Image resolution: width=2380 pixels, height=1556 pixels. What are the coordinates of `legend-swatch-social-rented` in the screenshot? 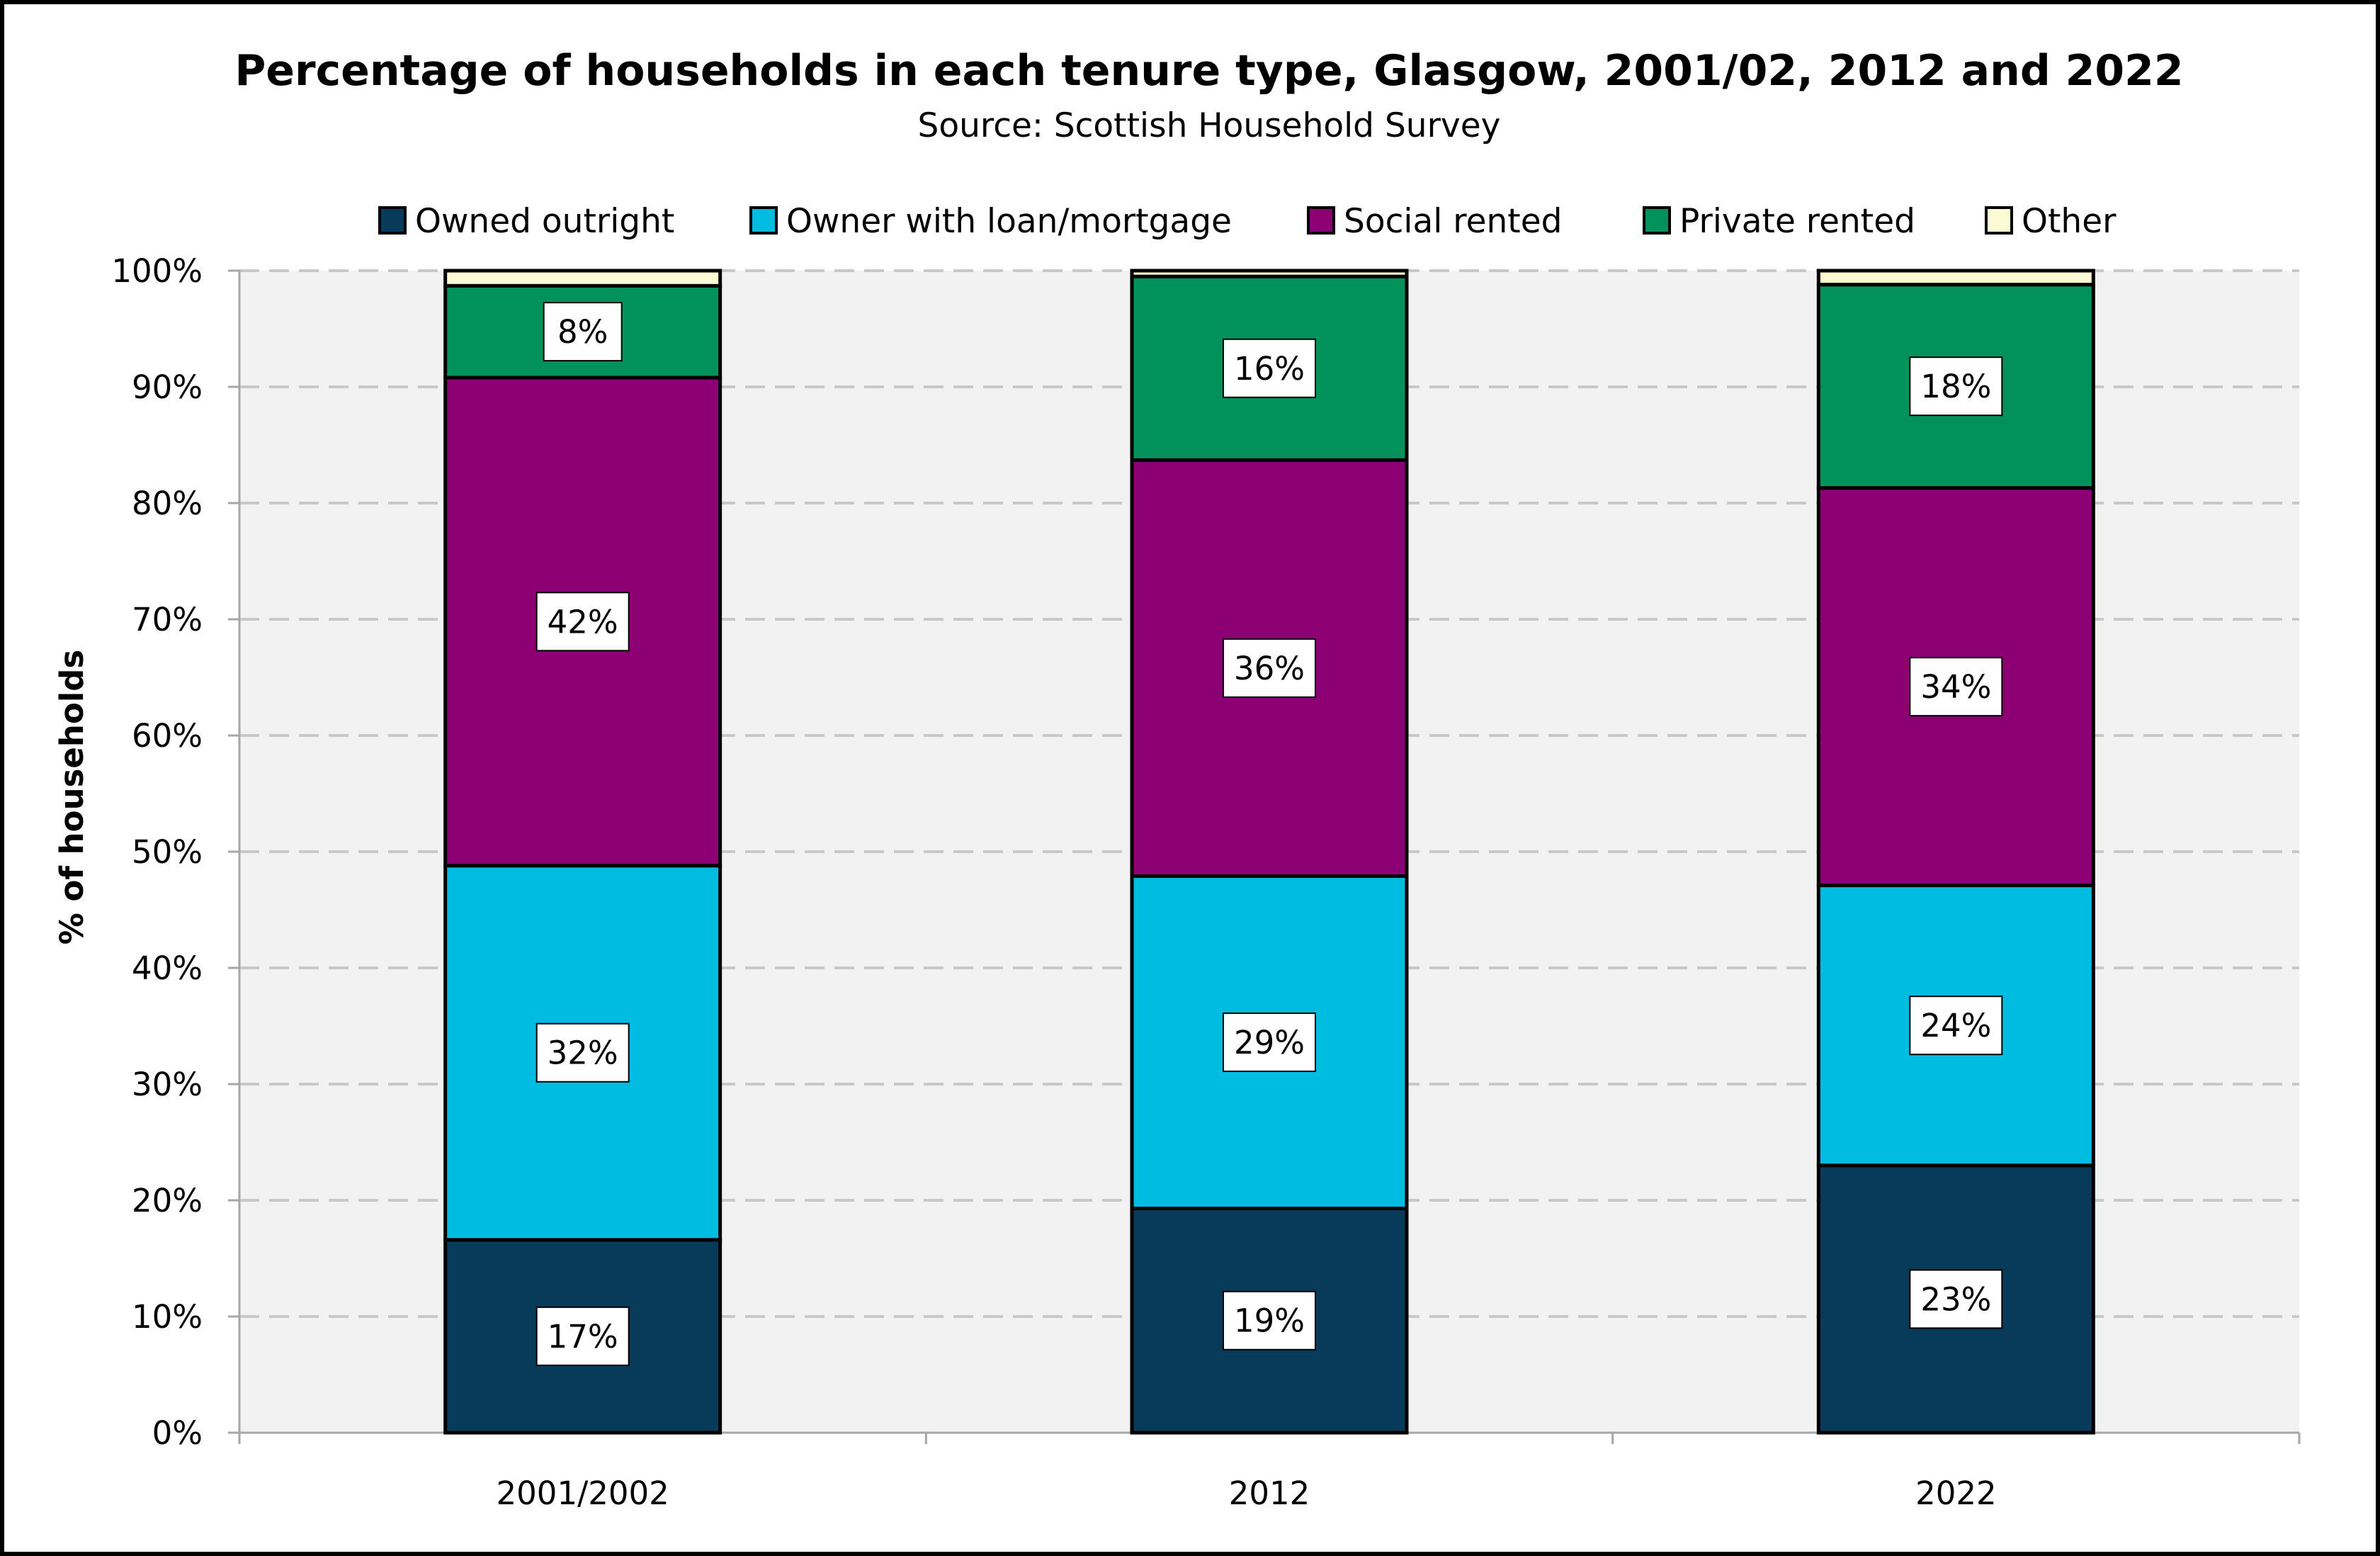 It's located at (1321, 220).